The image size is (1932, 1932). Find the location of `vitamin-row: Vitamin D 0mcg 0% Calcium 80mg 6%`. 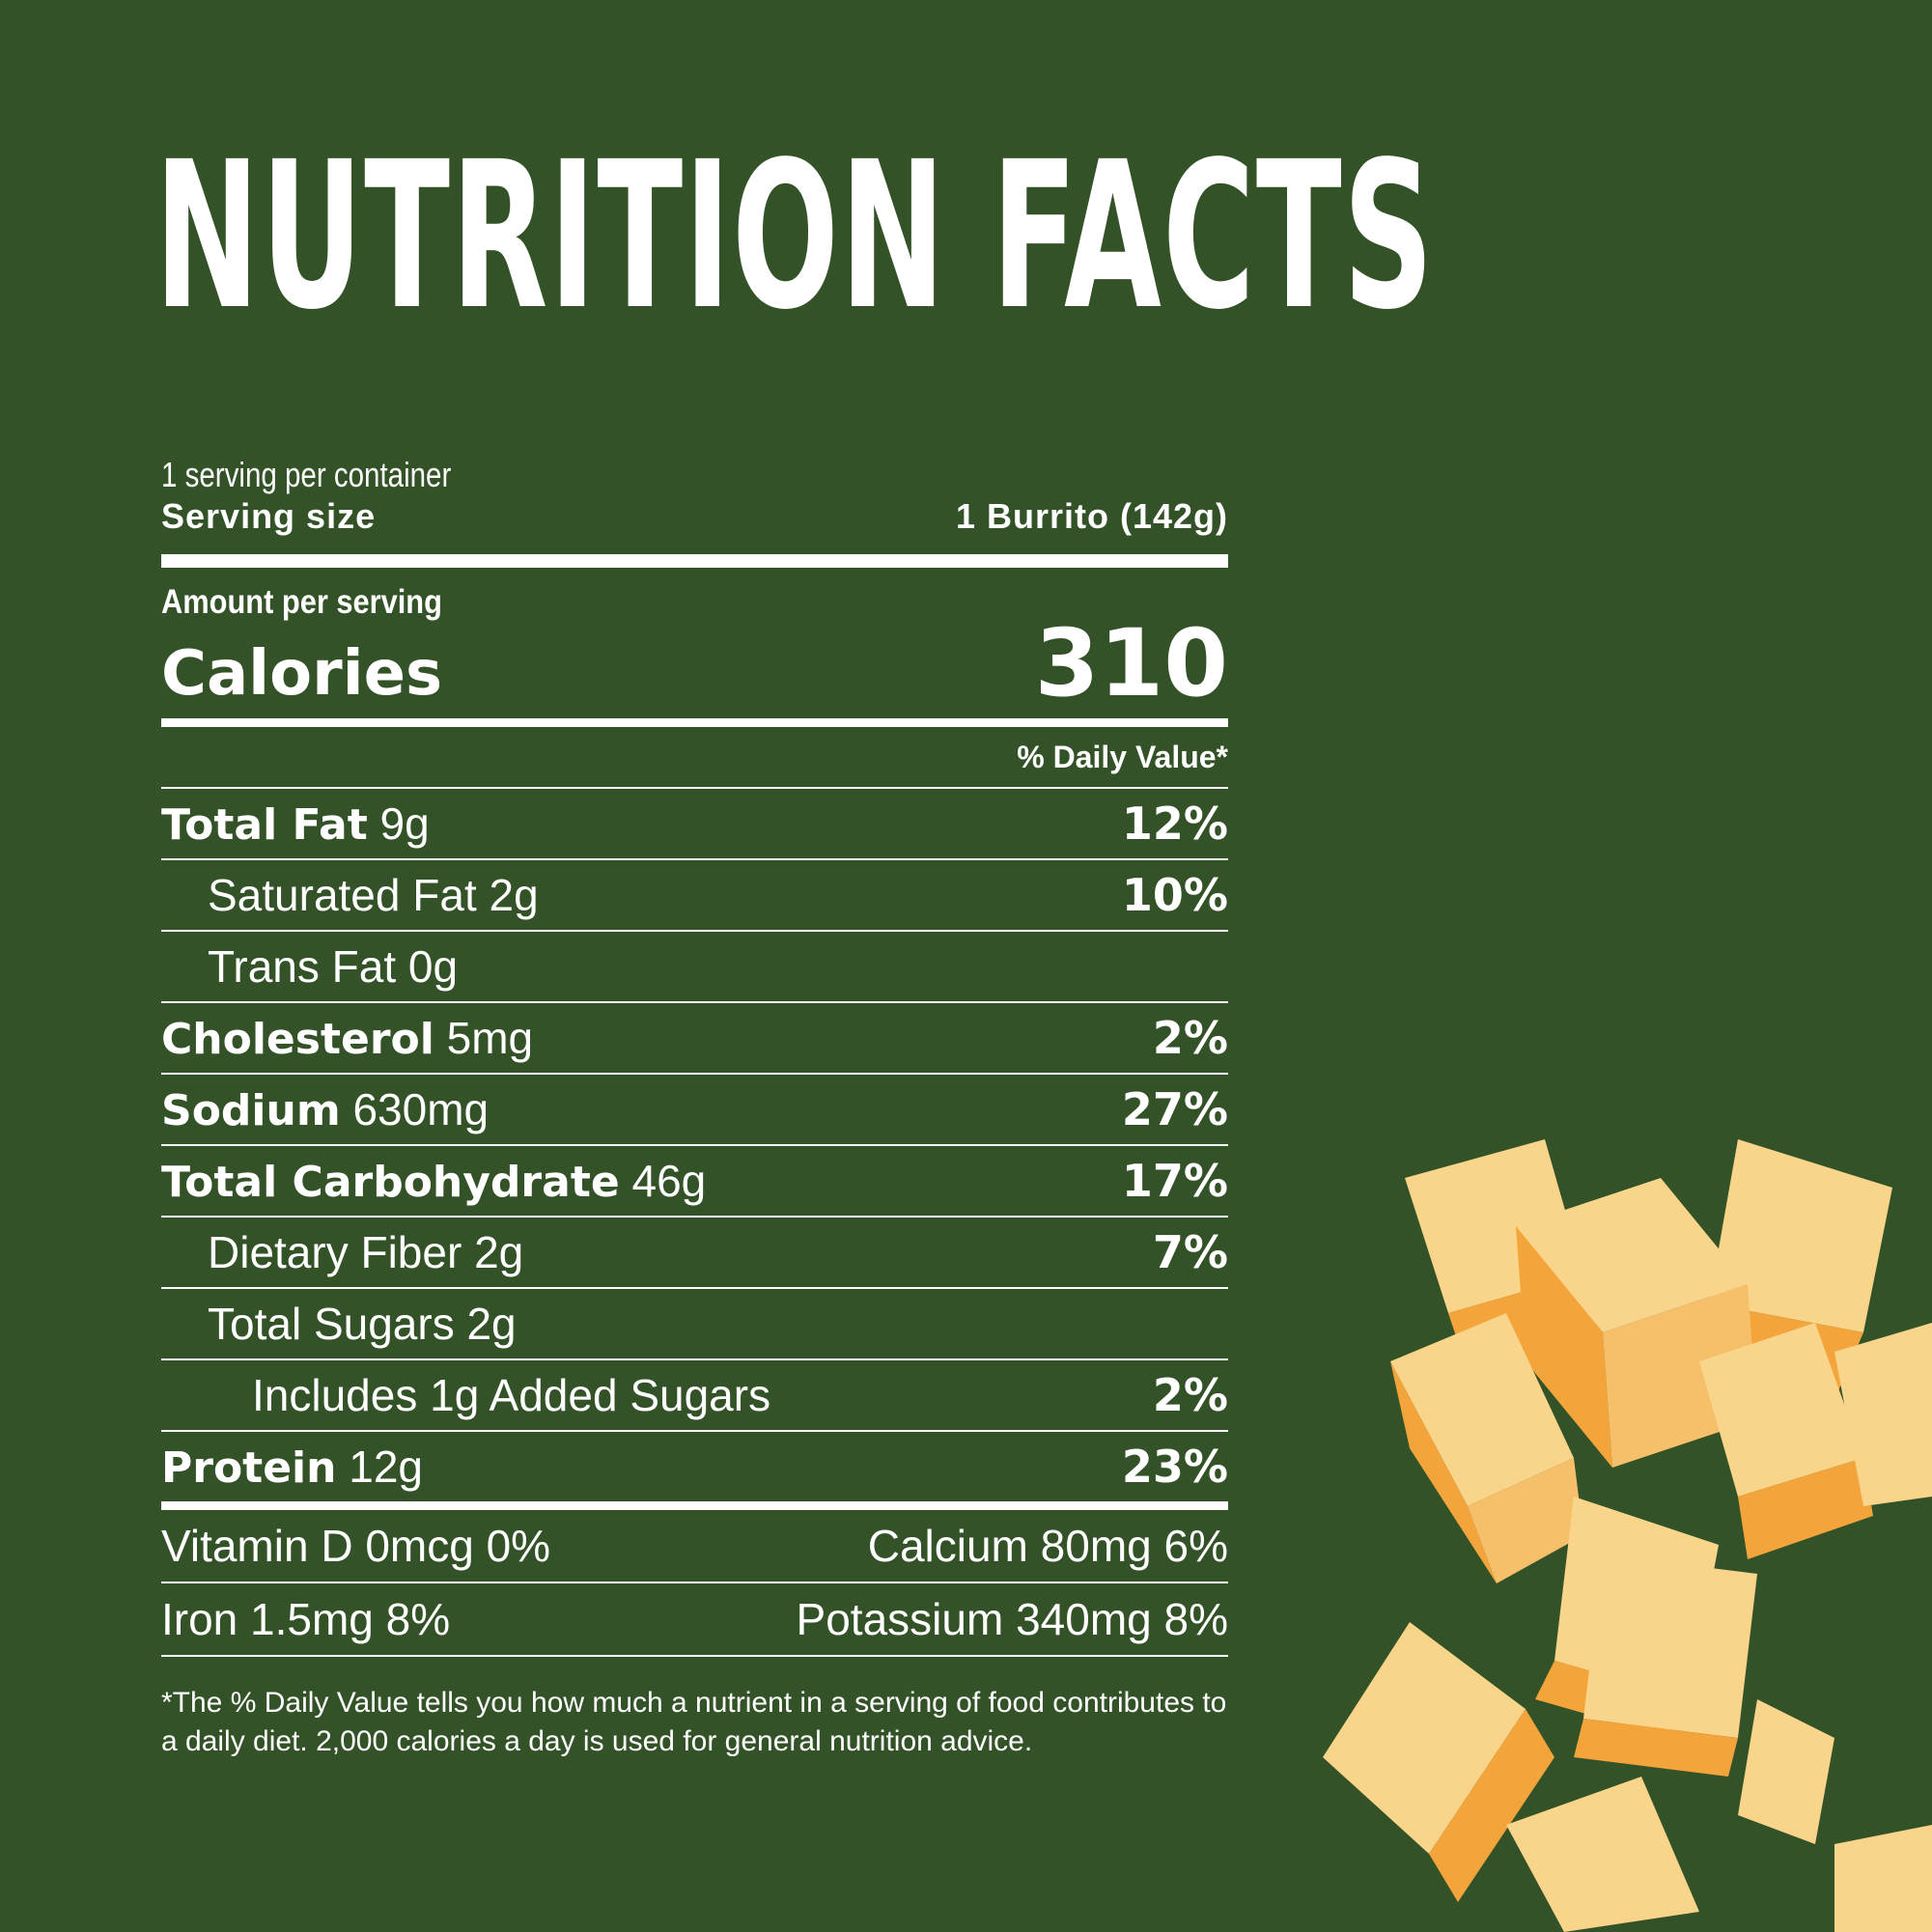

vitamin-row: Vitamin D 0mcg 0% Calcium 80mg 6% is located at coordinates (694, 1547).